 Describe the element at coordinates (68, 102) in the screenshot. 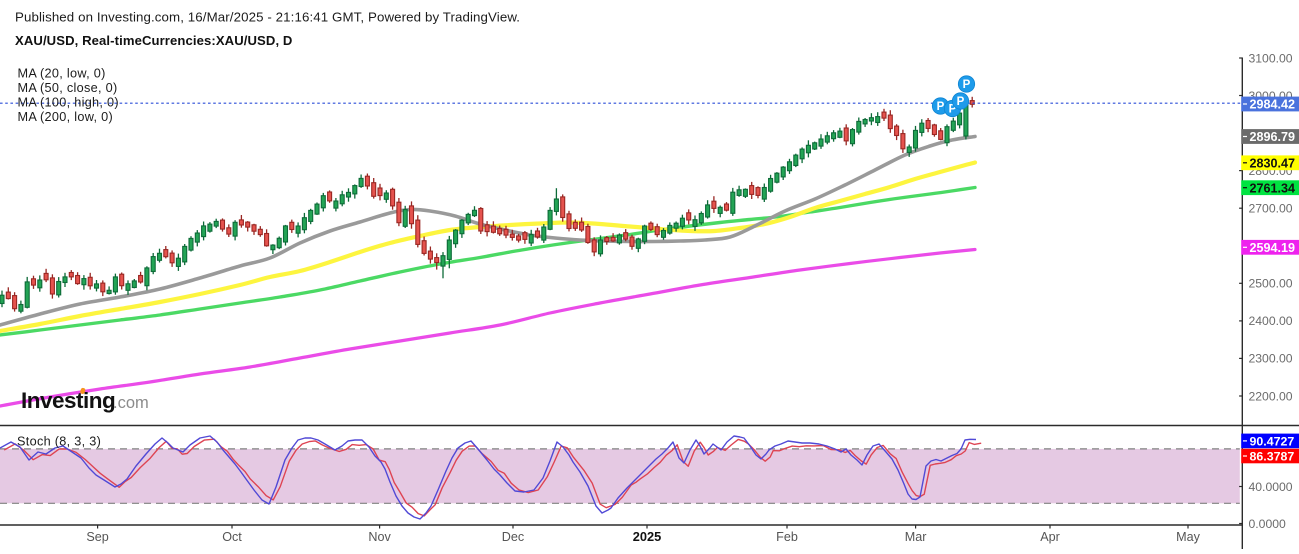

I see `svg-text: MA (100, high, 0)` at that location.